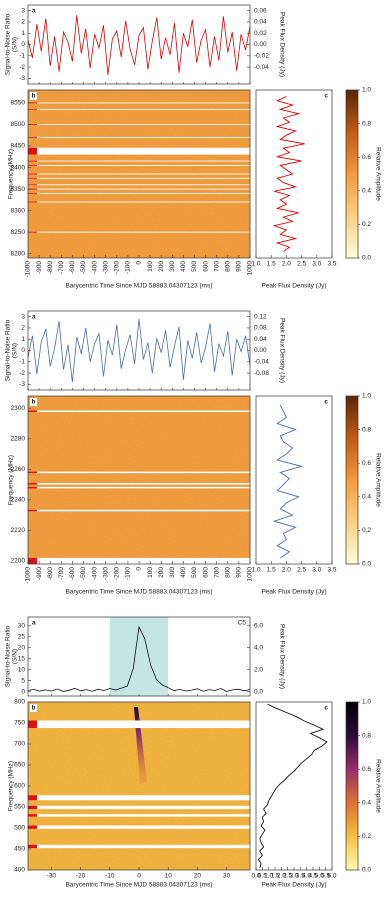 Image resolution: width=385 pixels, height=905 pixels. What do you see at coordinates (19, 786) in the screenshot?
I see `y-tick-label: 600` at bounding box center [19, 786].